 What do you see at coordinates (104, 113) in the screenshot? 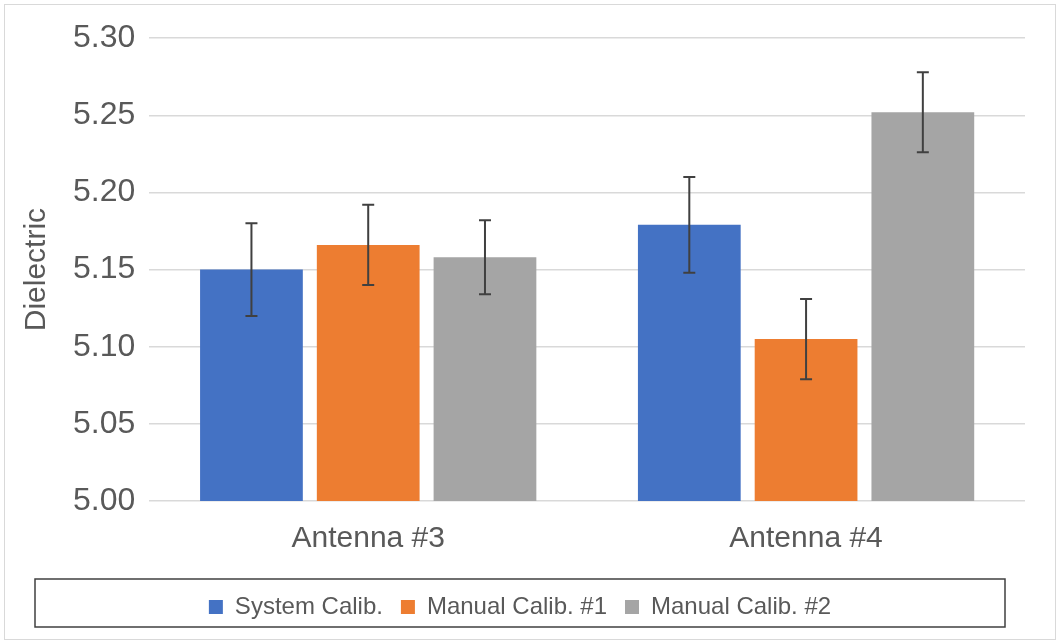
I see `y-tick-label: 5.25` at bounding box center [104, 113].